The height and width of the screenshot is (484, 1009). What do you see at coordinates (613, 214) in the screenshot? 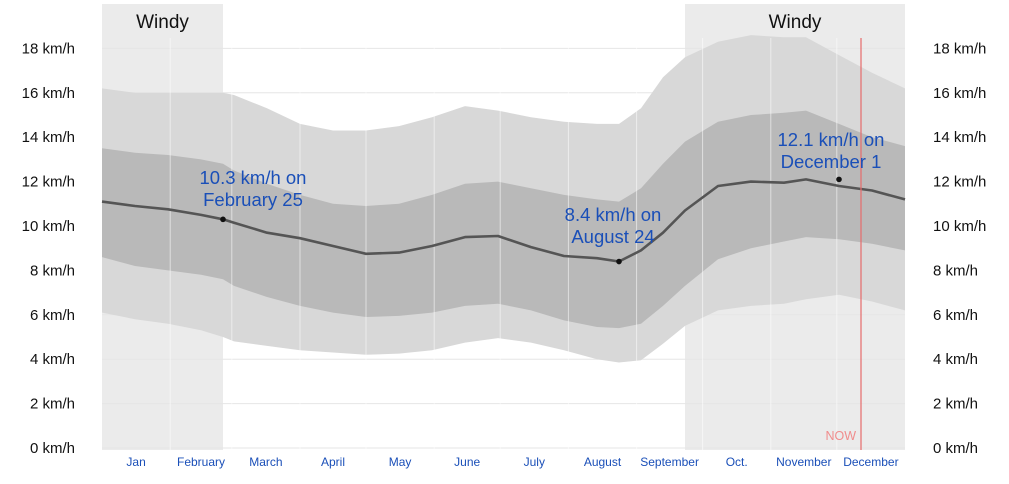
I see `annotation-label: 8.4 km/h on` at bounding box center [613, 214].